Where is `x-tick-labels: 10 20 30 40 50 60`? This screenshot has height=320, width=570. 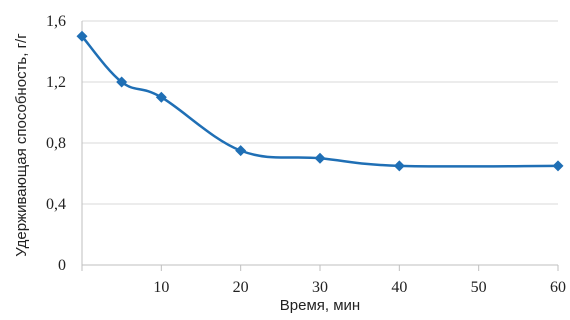
x-tick-labels: 10 20 30 40 50 60 is located at coordinates (359, 287).